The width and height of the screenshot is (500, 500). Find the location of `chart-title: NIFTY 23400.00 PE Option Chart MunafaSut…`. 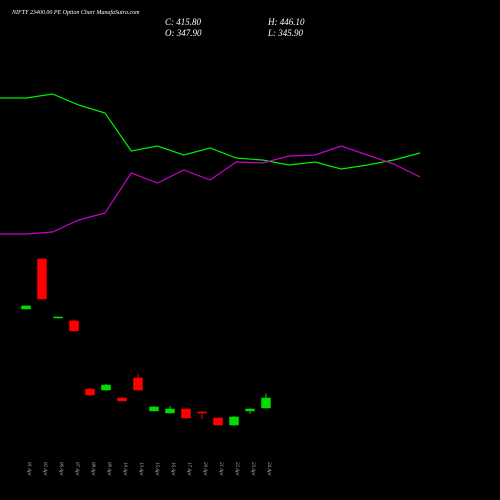

chart-title: NIFTY 23400.00 PE Option Chart MunafaSut… is located at coordinates (75, 12).